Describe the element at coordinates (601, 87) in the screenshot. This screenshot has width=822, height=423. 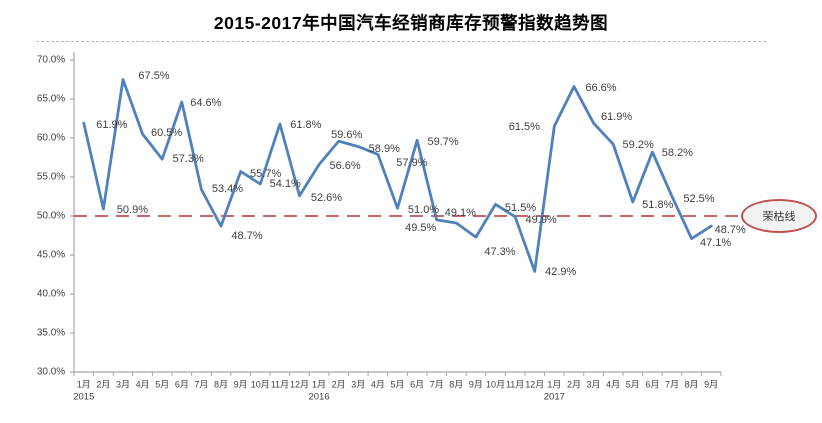
I see `data-point-label: 66.6%` at that location.